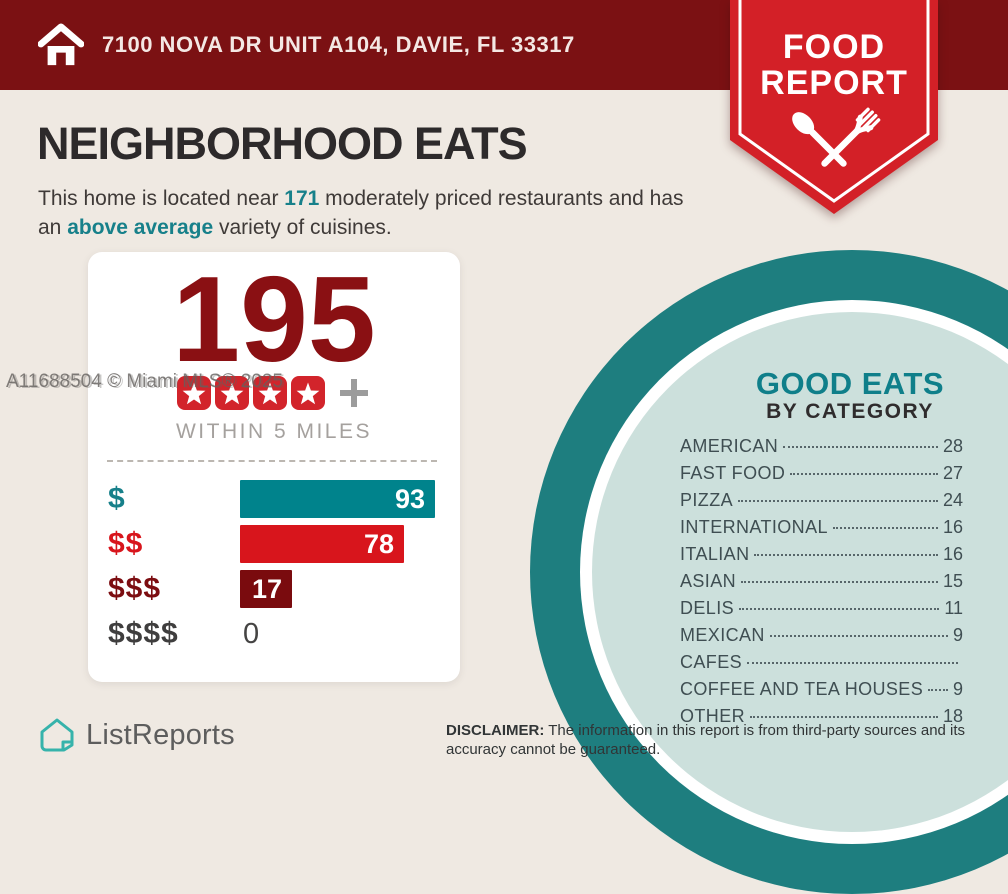 This screenshot has height=894, width=1008. I want to click on bar-value-zero: 0, so click(251, 633).